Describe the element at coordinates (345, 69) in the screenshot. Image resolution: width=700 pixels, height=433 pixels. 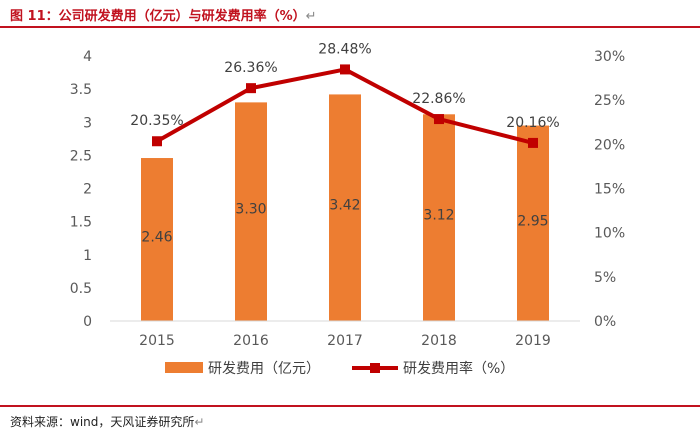
I see `rate-marker-2017` at that location.